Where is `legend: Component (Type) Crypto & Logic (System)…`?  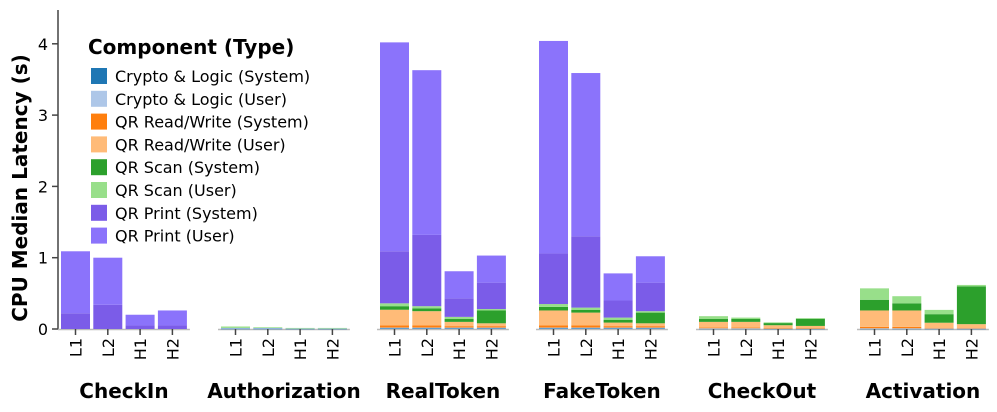
legend: Component (Type) Crypto & Logic (System)… is located at coordinates (199, 140).